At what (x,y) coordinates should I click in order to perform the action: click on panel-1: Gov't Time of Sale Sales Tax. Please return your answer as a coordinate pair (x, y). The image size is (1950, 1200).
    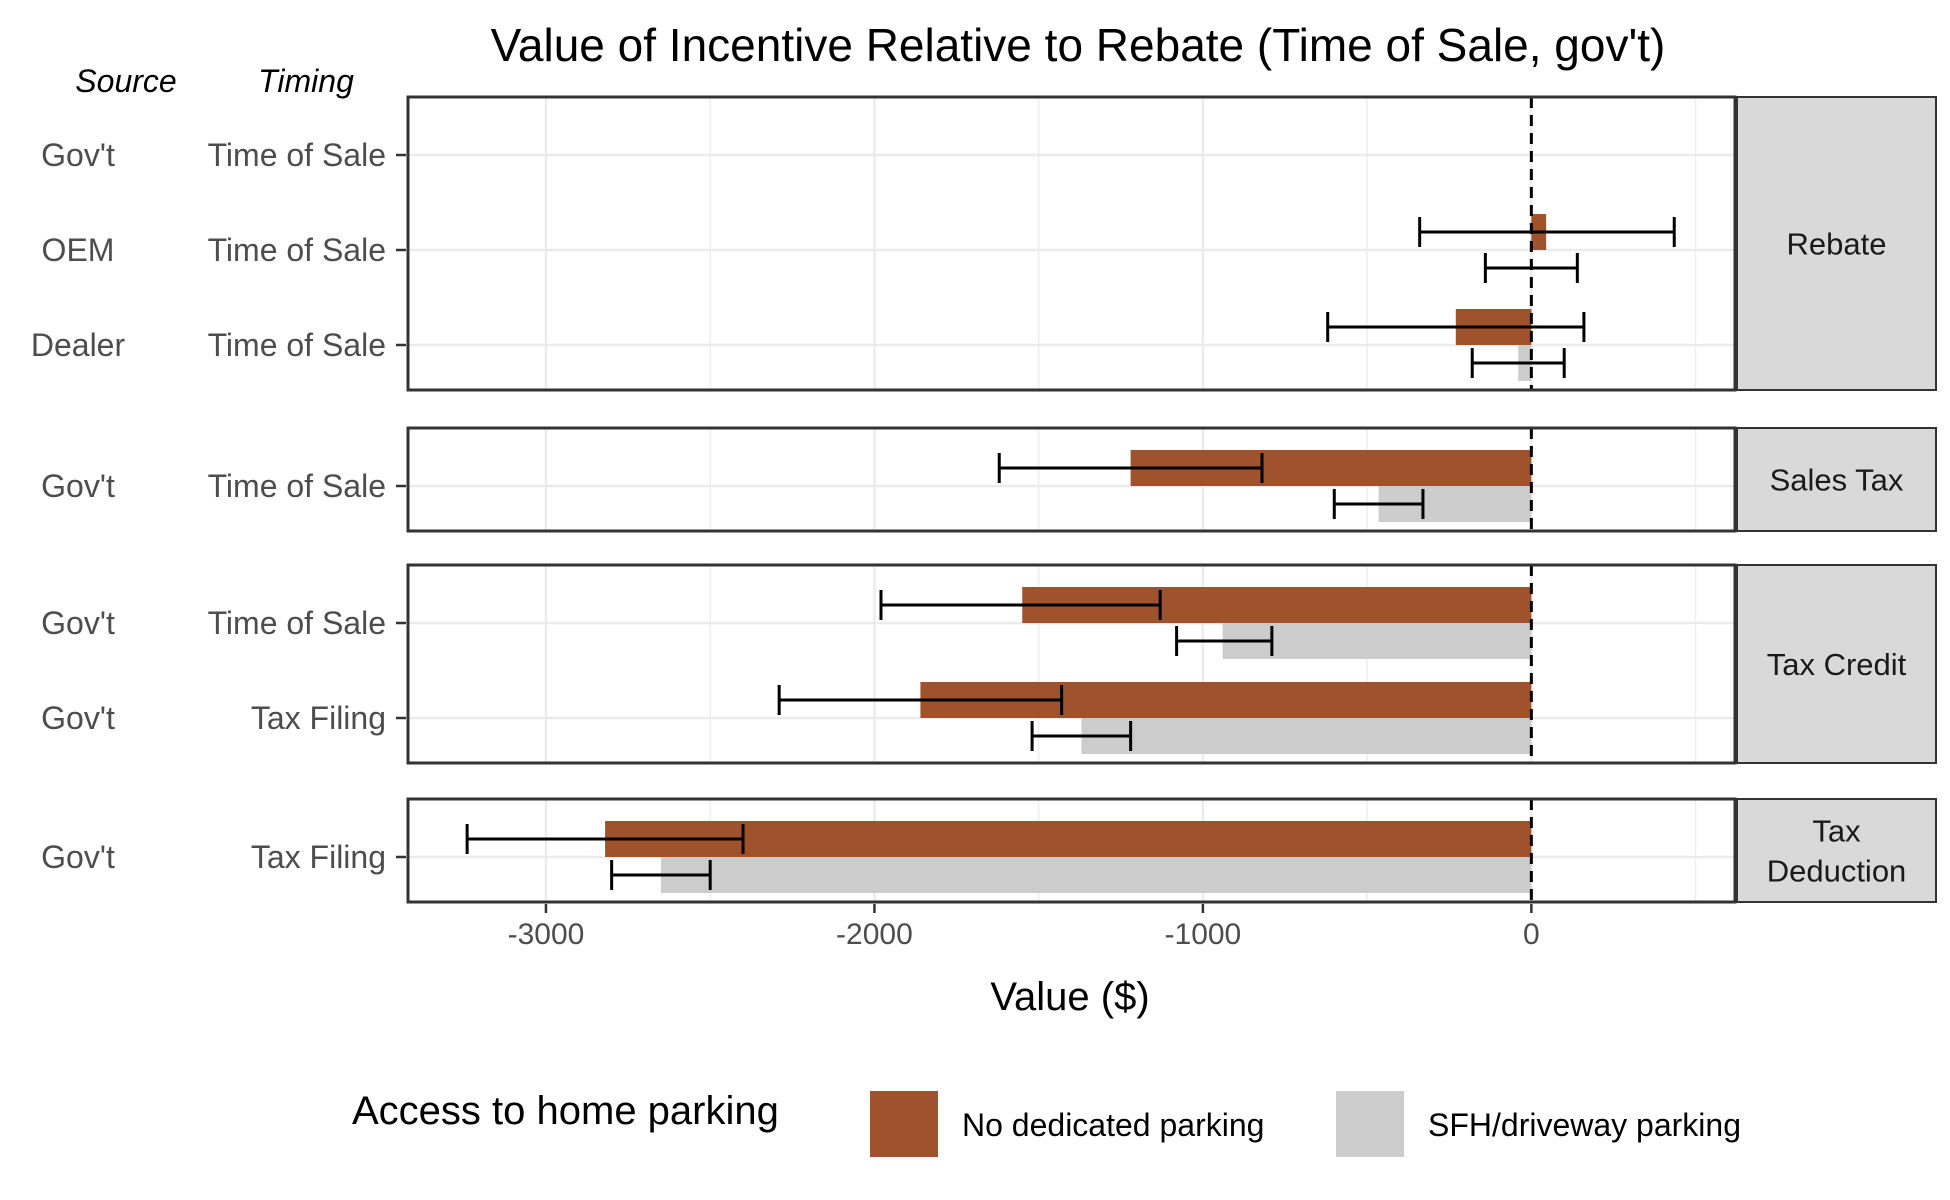
    Looking at the image, I should click on (989, 479).